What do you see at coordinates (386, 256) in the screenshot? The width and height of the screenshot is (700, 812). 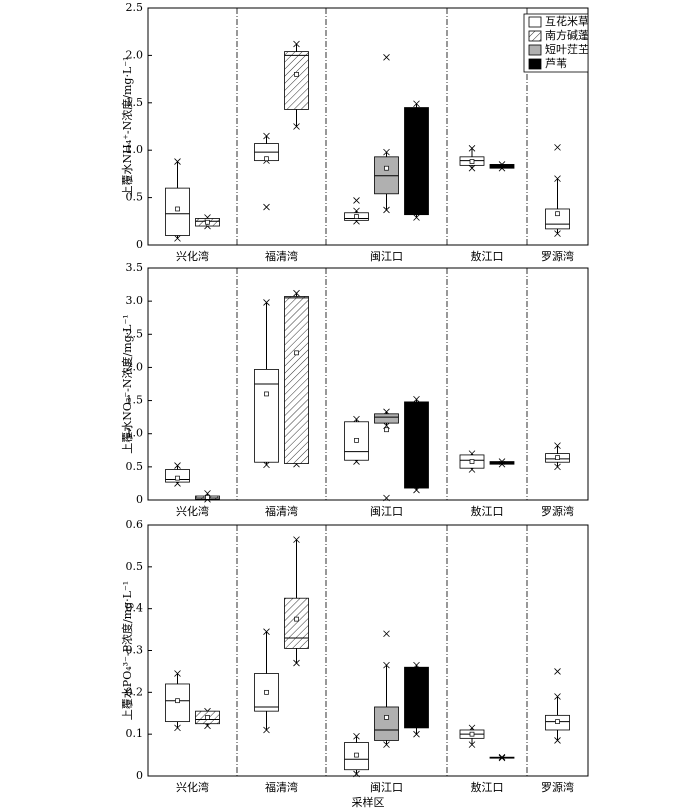 I see `x-tick-label: 闽江口` at bounding box center [386, 256].